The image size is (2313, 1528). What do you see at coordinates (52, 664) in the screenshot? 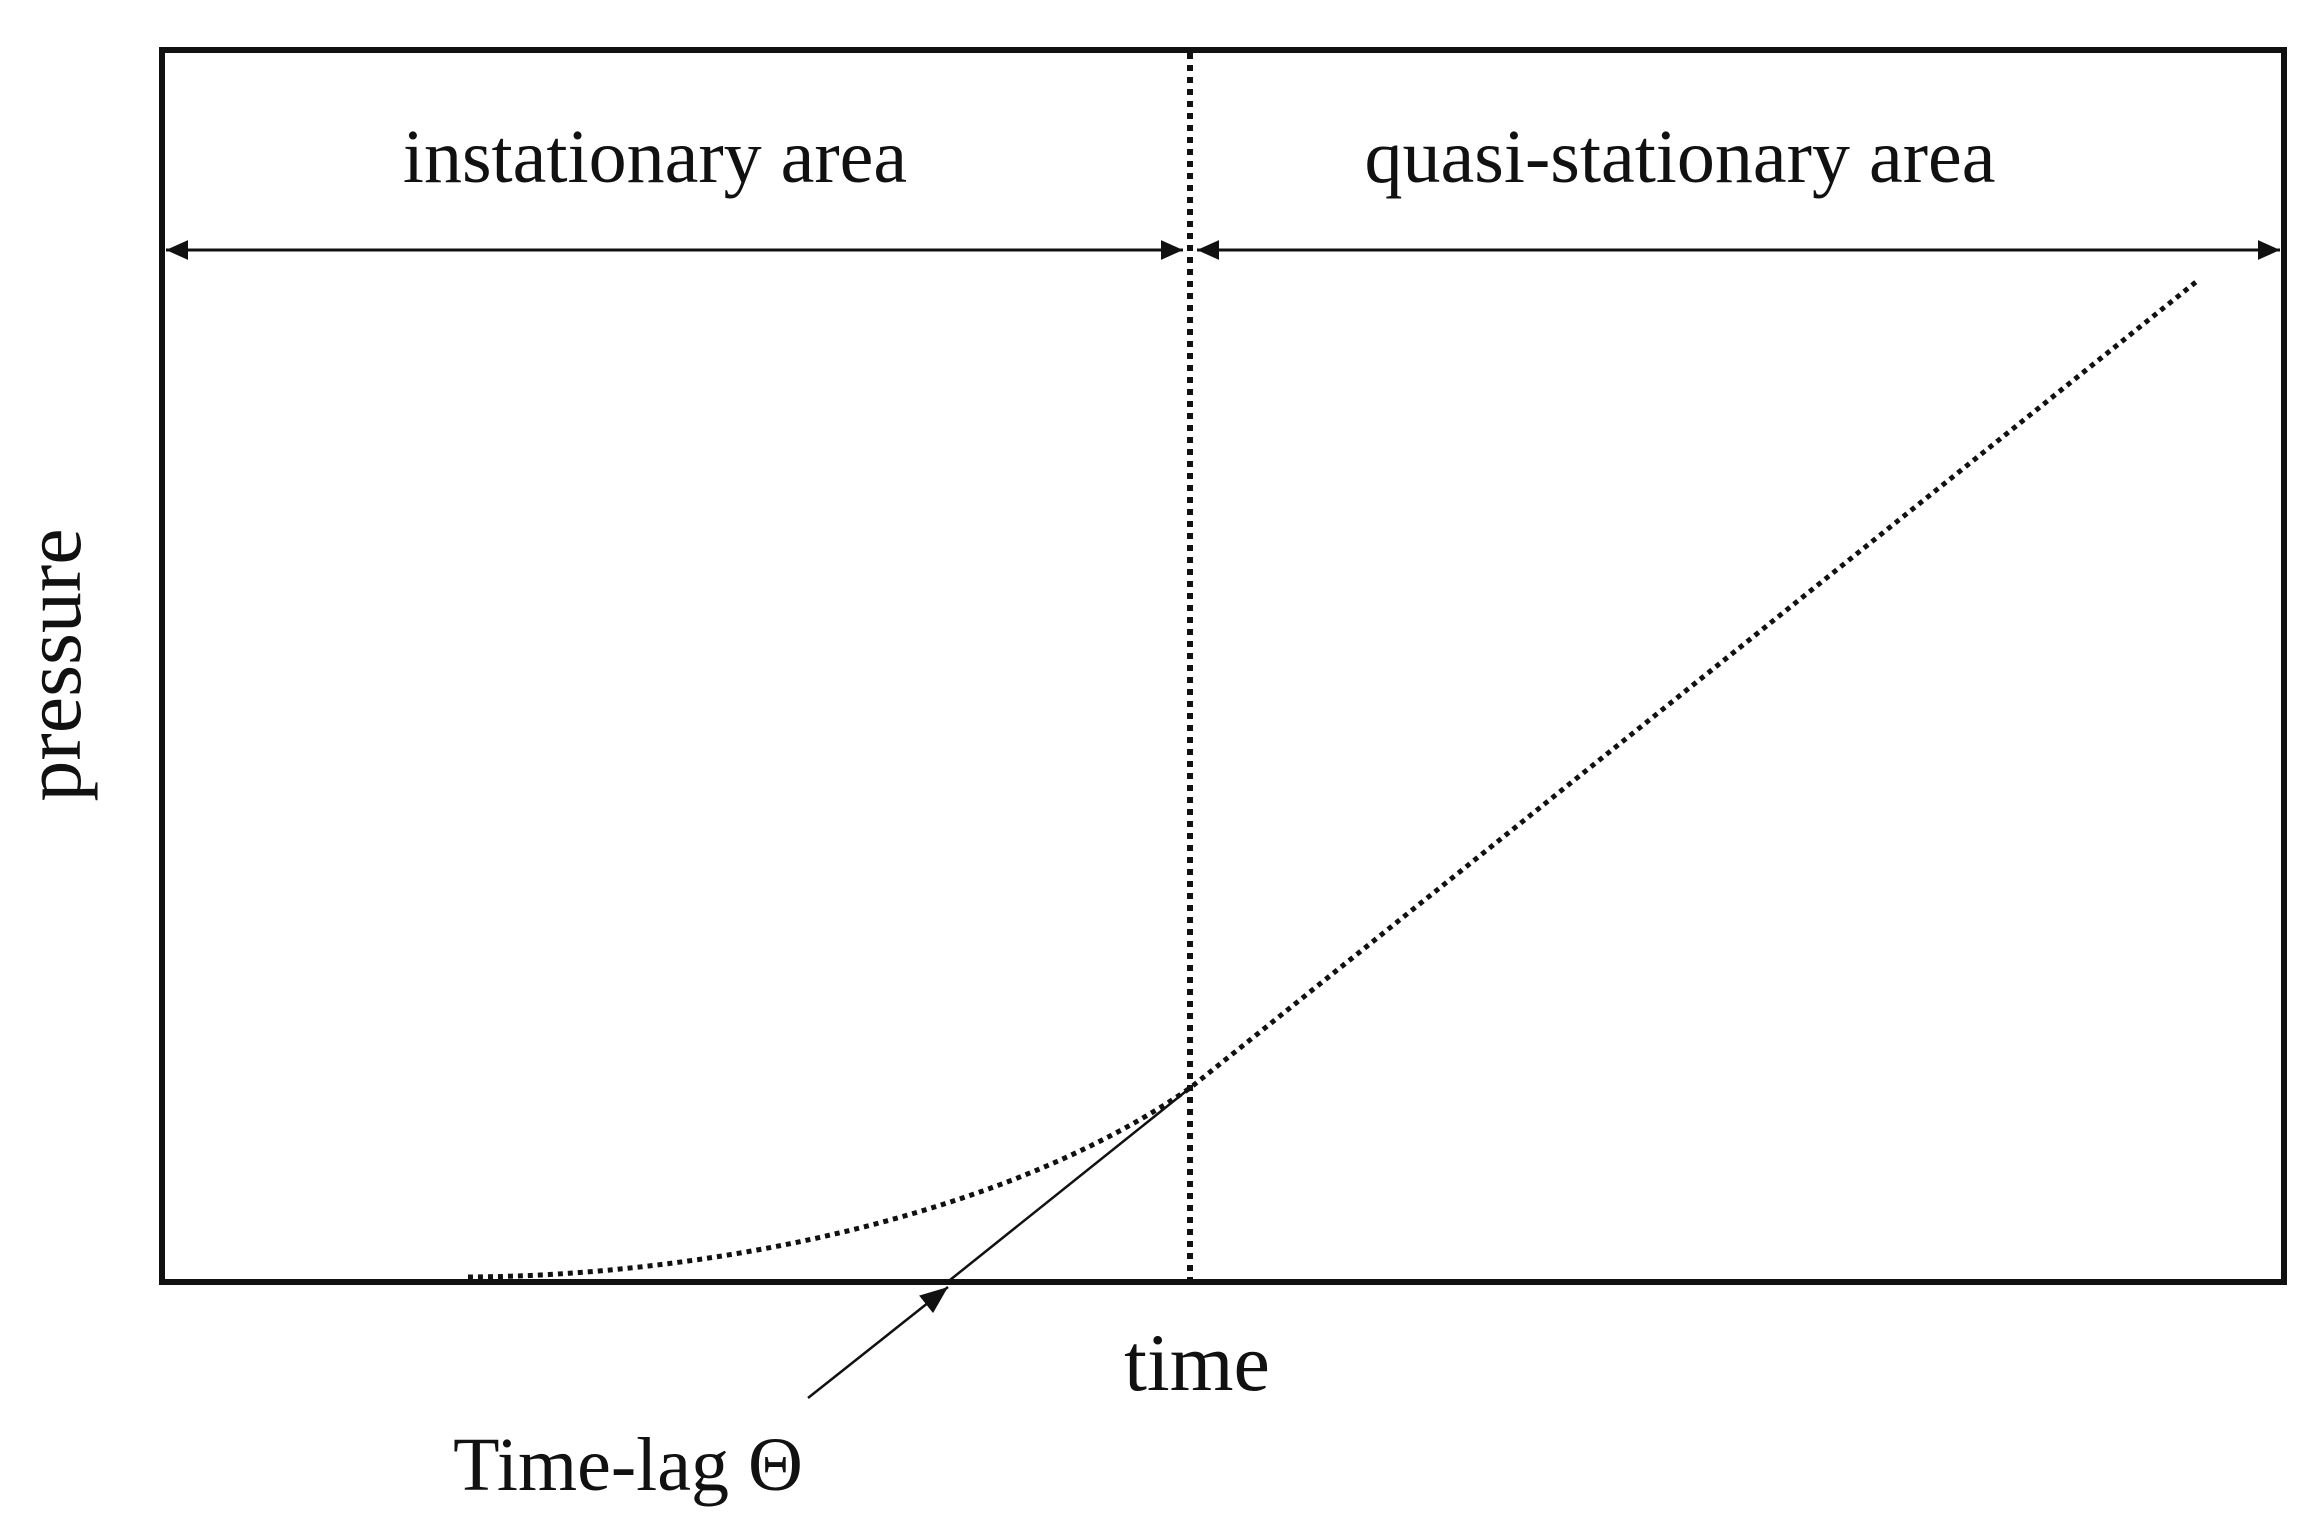
I see `y-axis-label: pressure` at bounding box center [52, 664].